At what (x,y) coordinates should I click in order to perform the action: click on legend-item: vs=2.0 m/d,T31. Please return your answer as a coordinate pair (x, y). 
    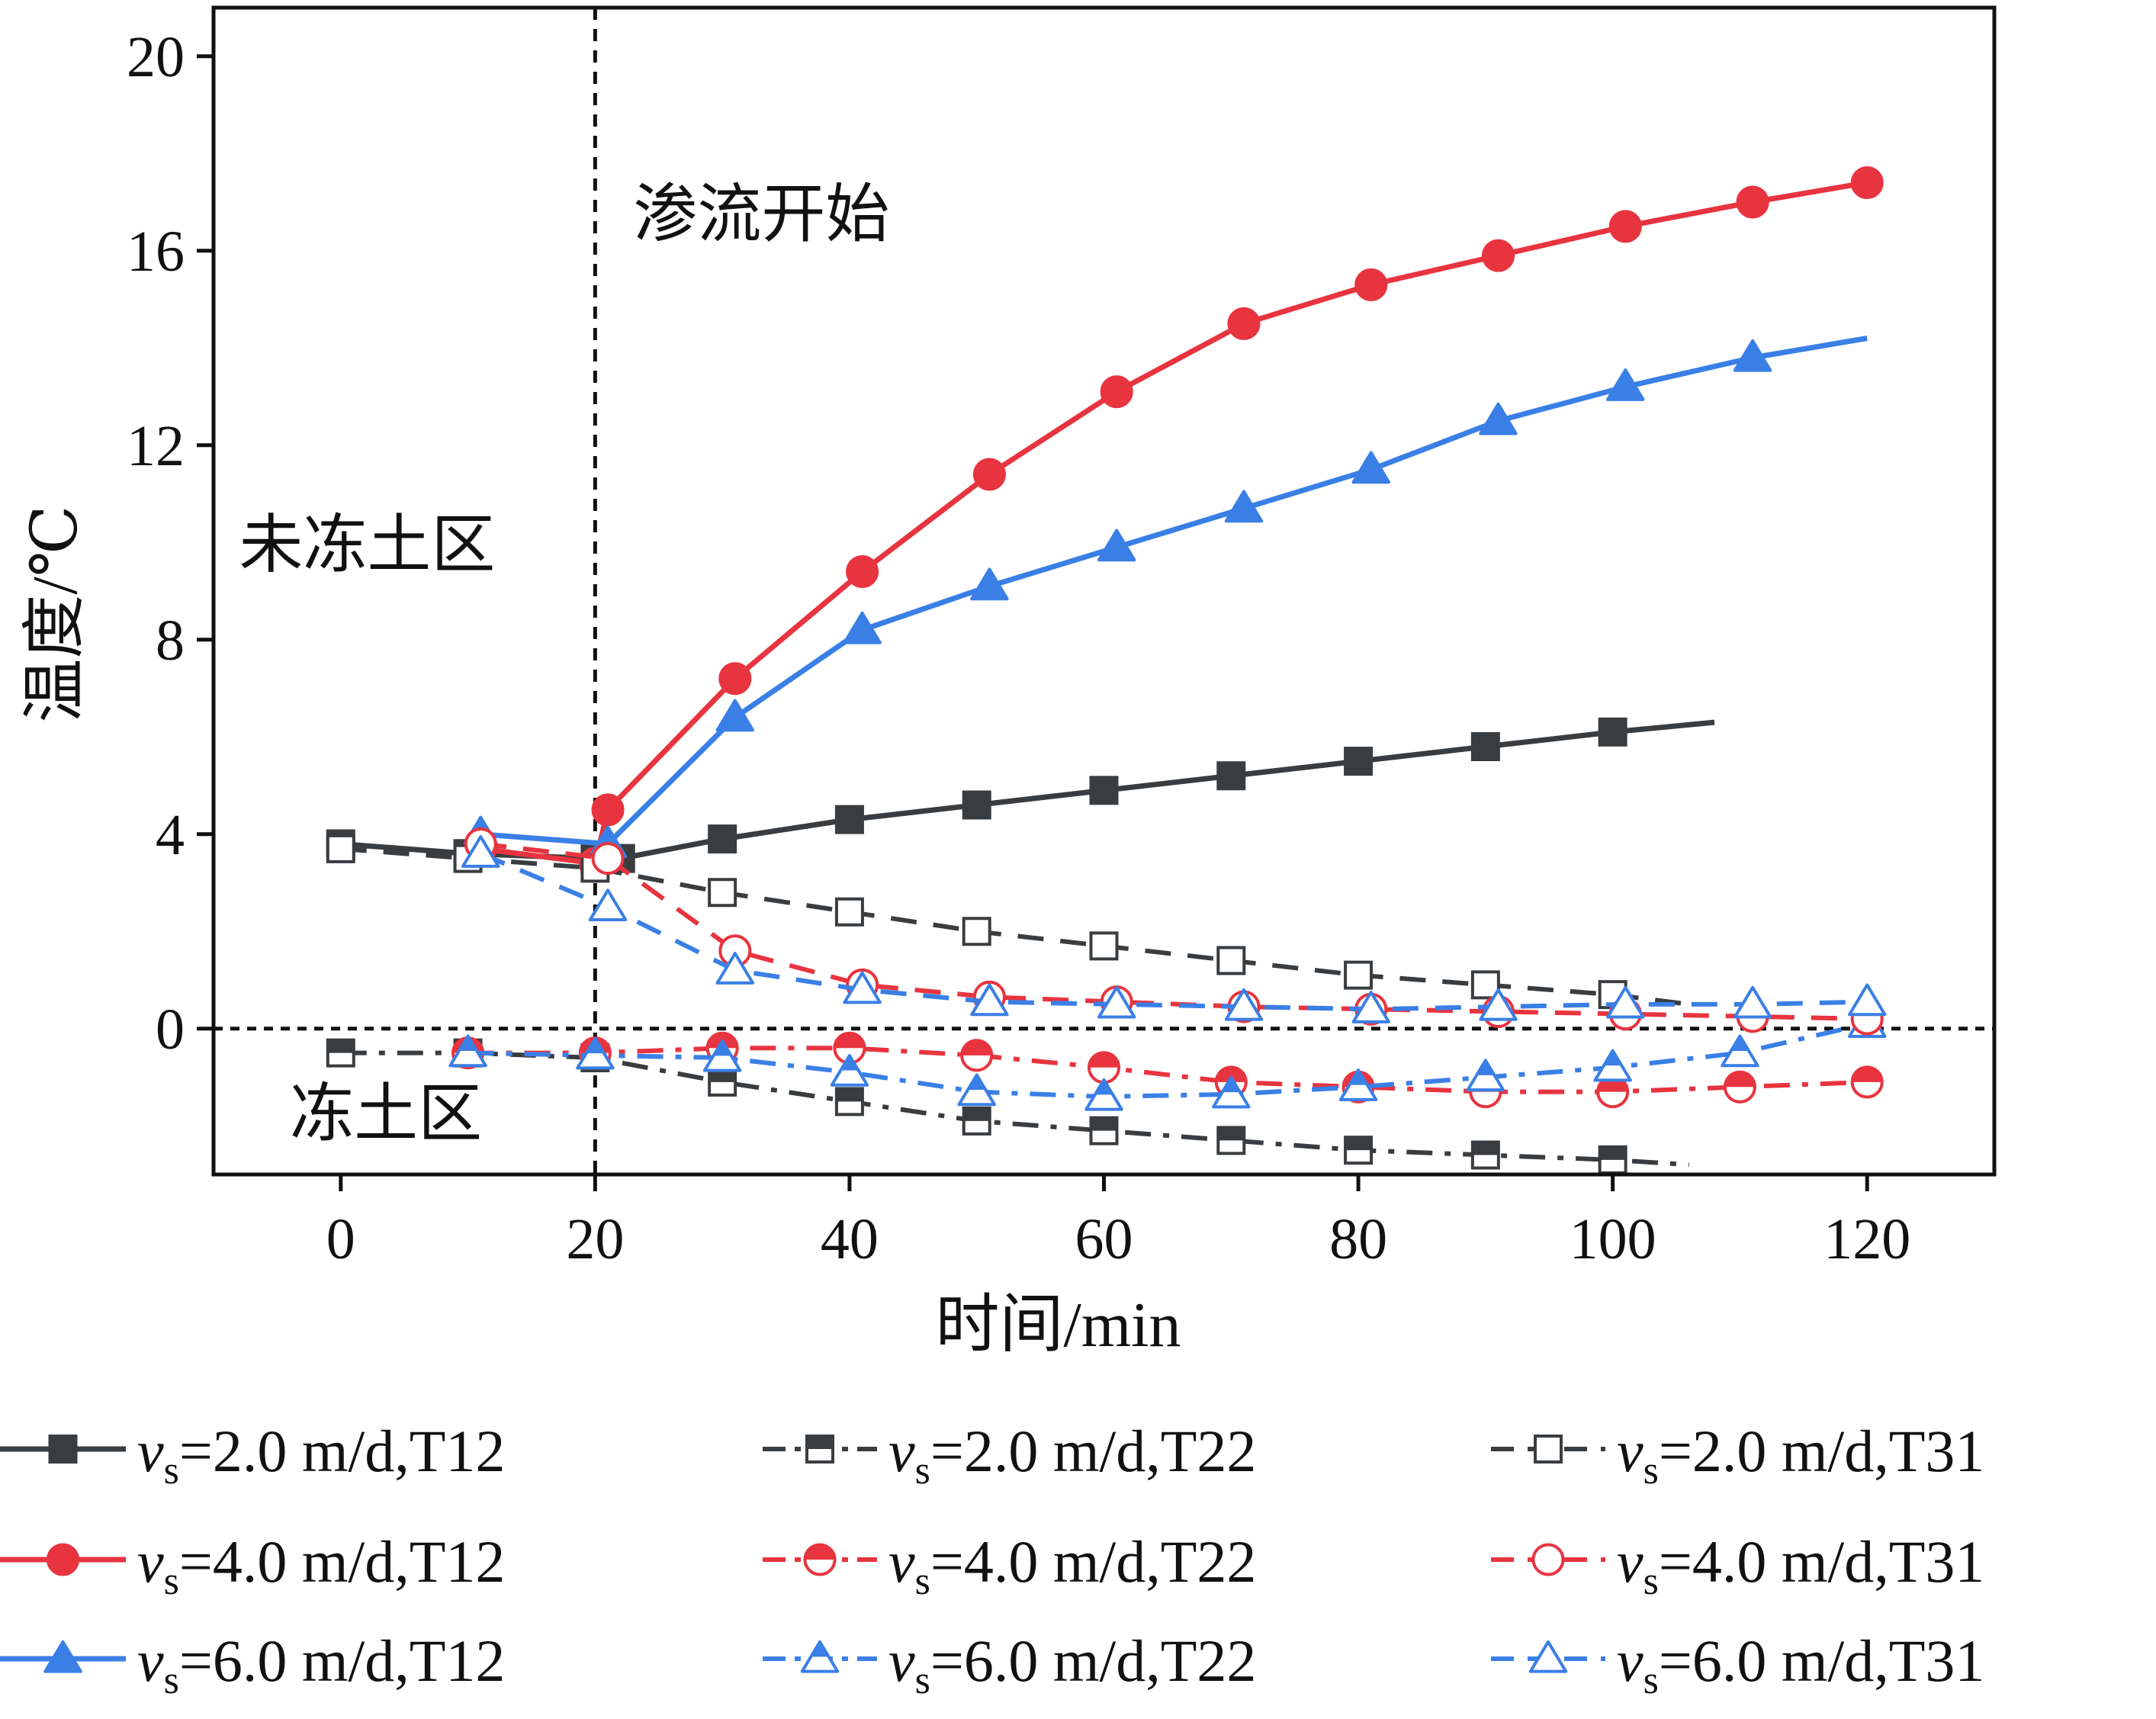
    Looking at the image, I should click on (1737, 1455).